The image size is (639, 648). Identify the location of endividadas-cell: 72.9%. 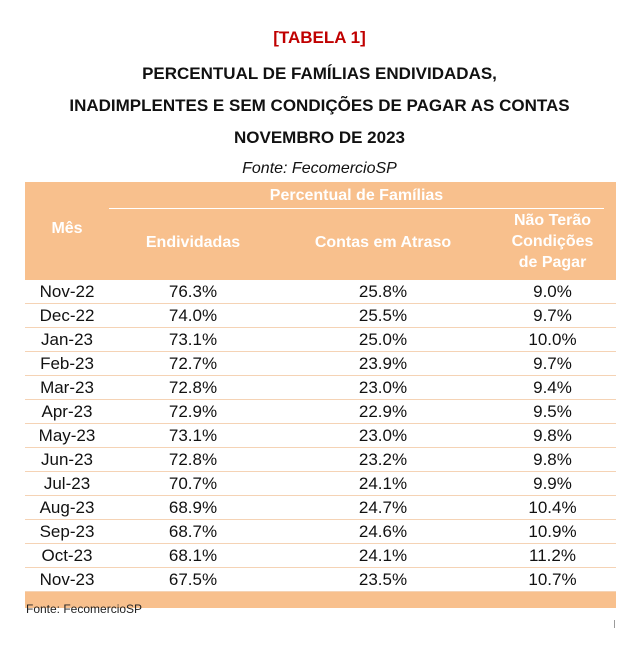
(193, 411).